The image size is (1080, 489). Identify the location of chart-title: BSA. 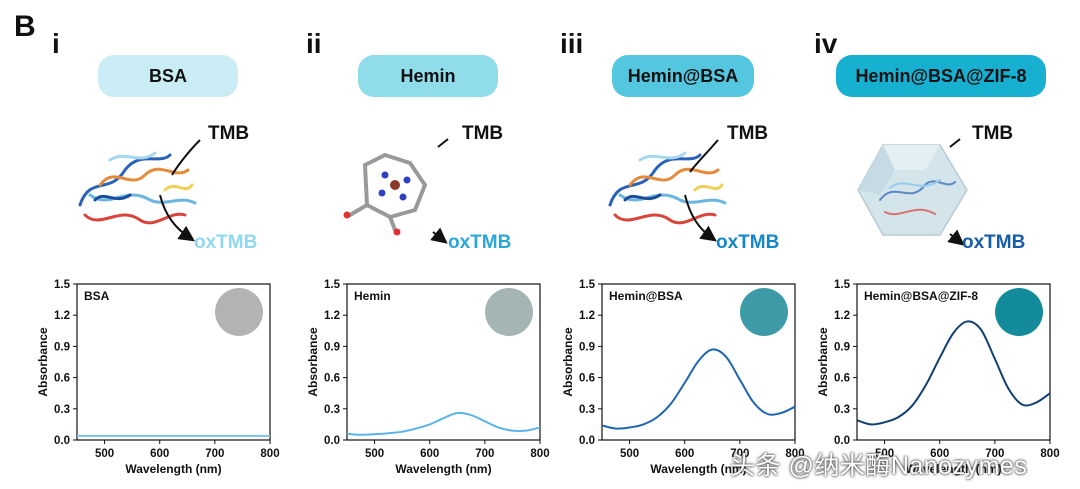
(97, 296).